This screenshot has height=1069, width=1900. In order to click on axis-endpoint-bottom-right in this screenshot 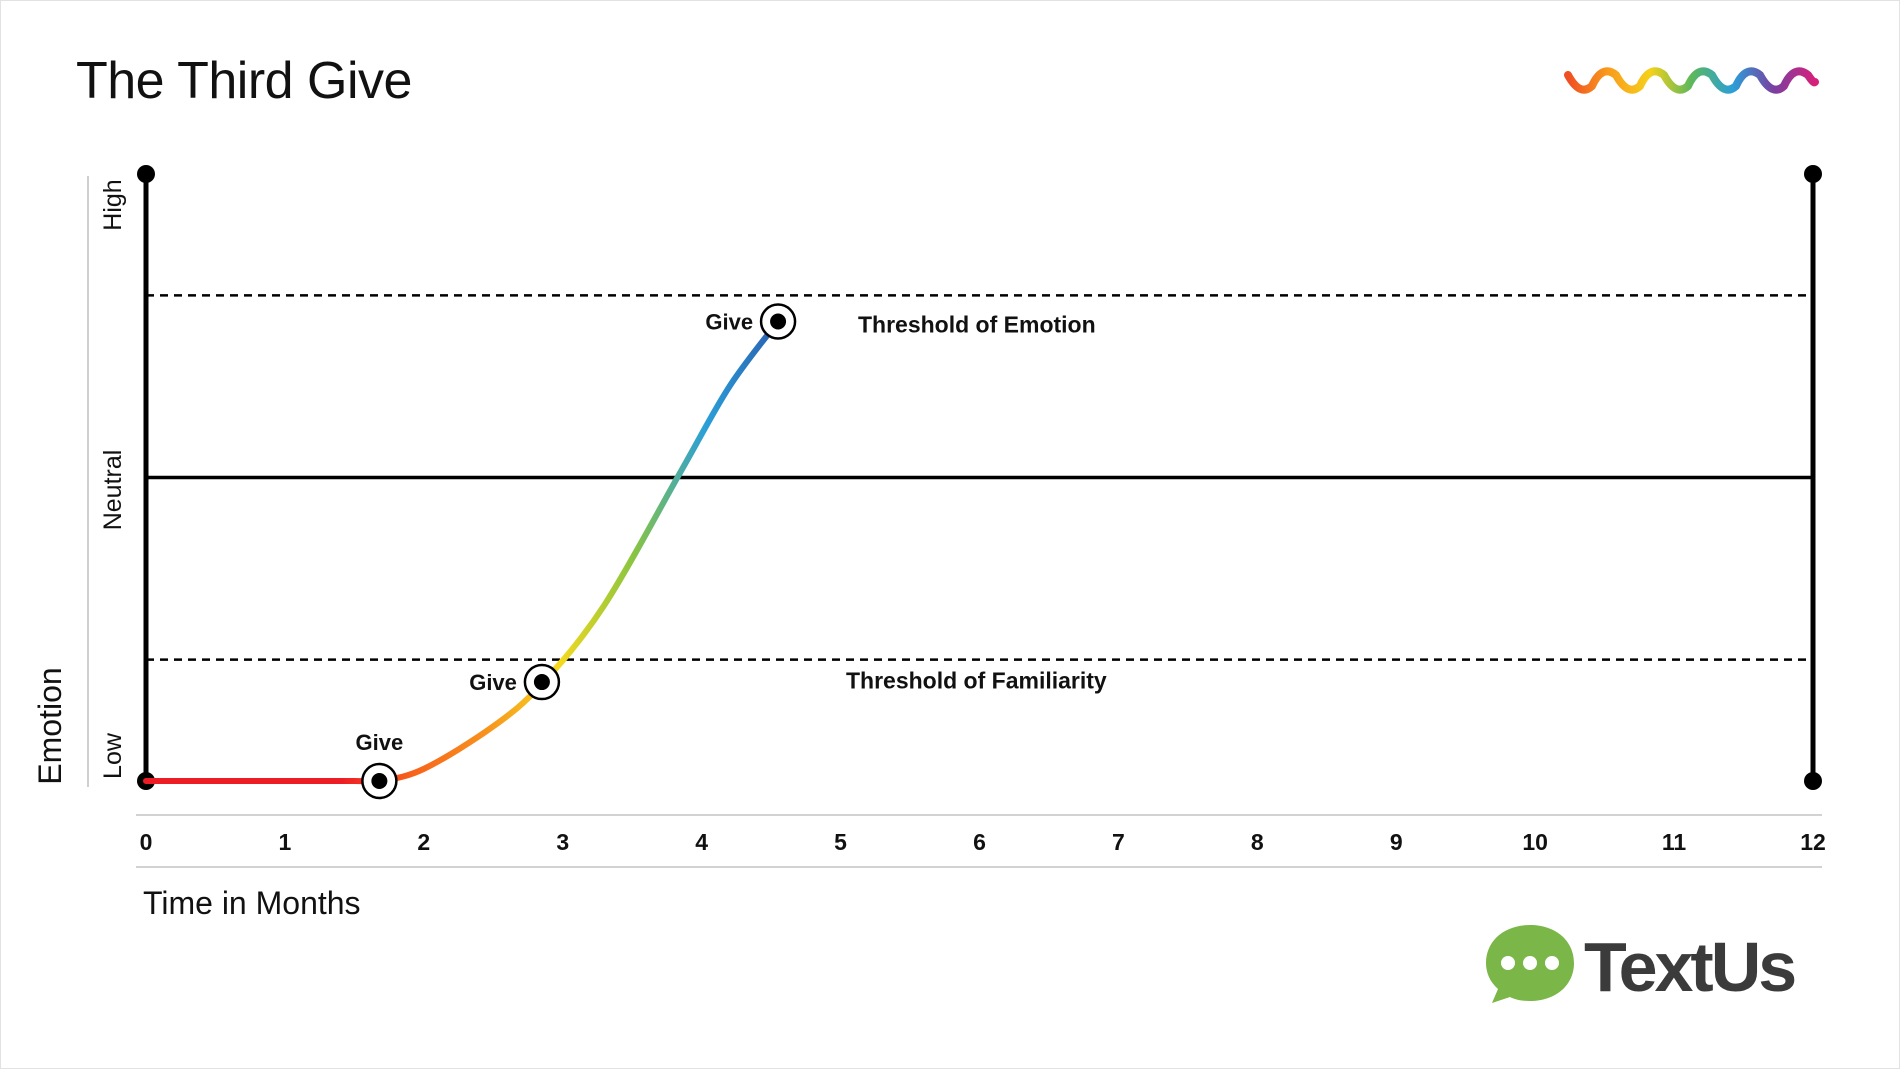, I will do `click(1813, 781)`.